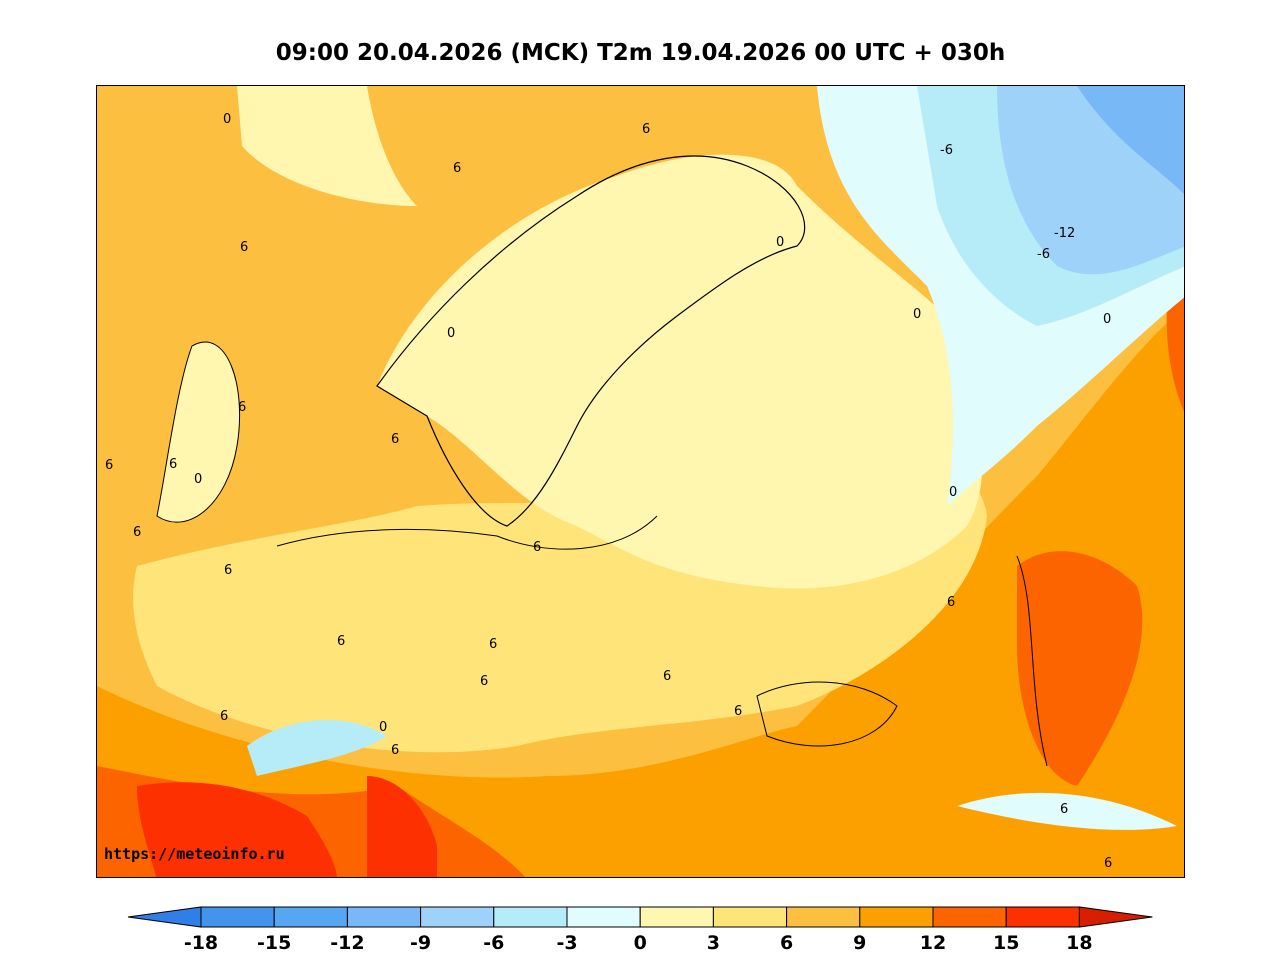 This screenshot has width=1281, height=963. I want to click on colorbar-tick-label: 18, so click(1079, 943).